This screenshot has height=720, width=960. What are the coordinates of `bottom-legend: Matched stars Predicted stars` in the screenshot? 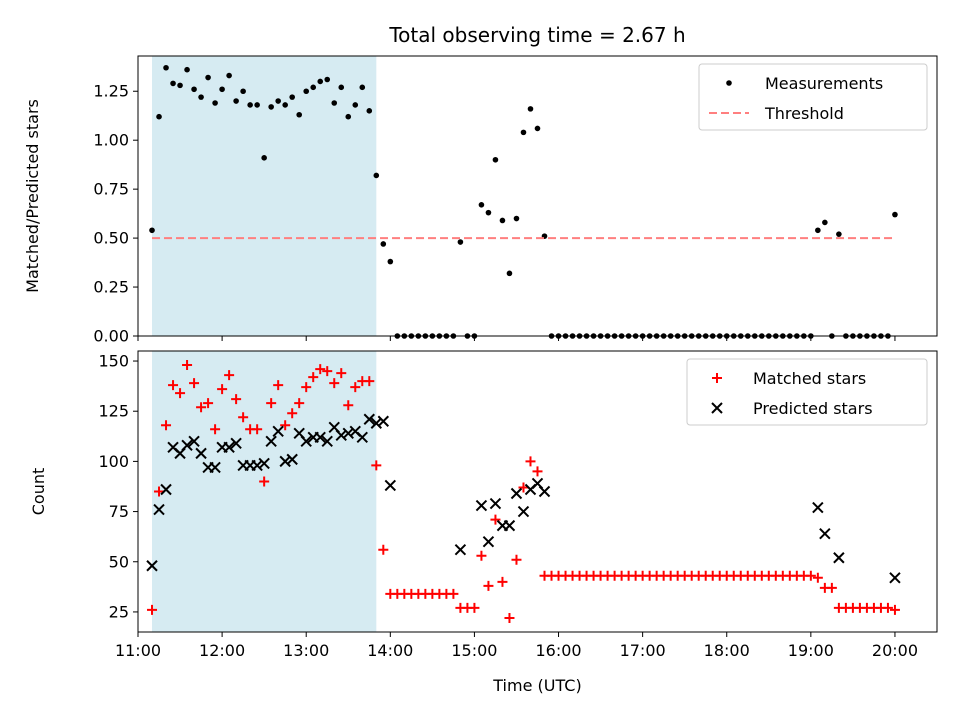 It's located at (807, 392).